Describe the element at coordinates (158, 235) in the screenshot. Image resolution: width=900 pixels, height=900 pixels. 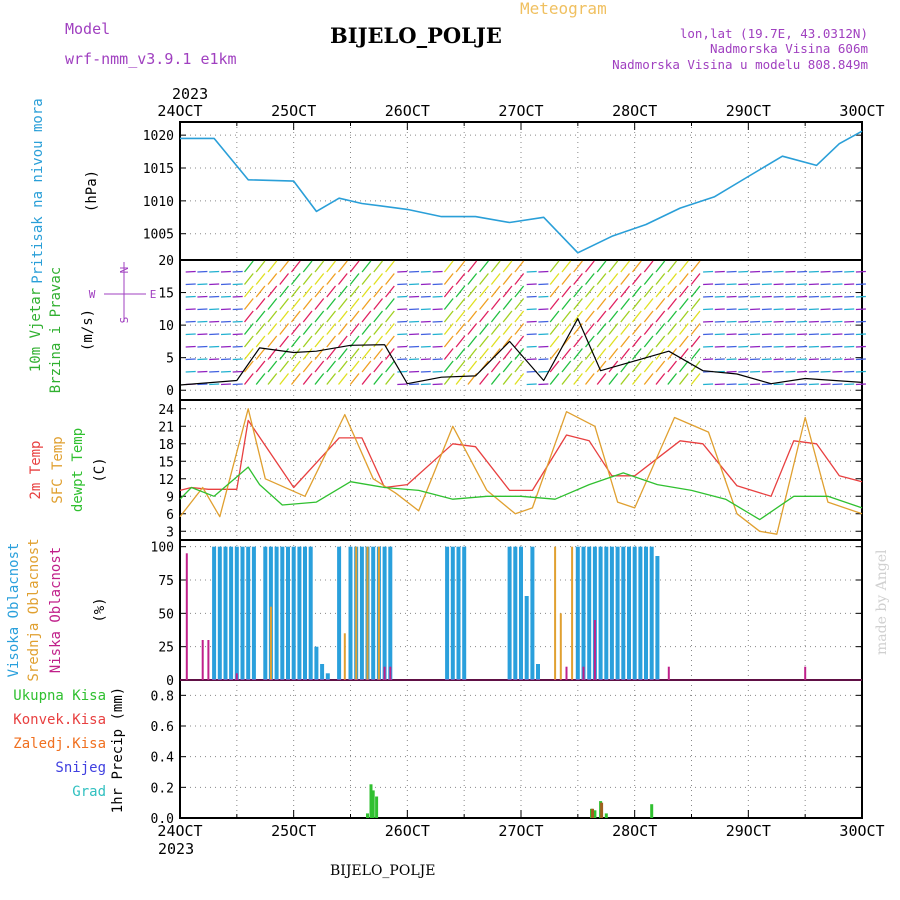
I see `y-tick-label: 1005` at that location.